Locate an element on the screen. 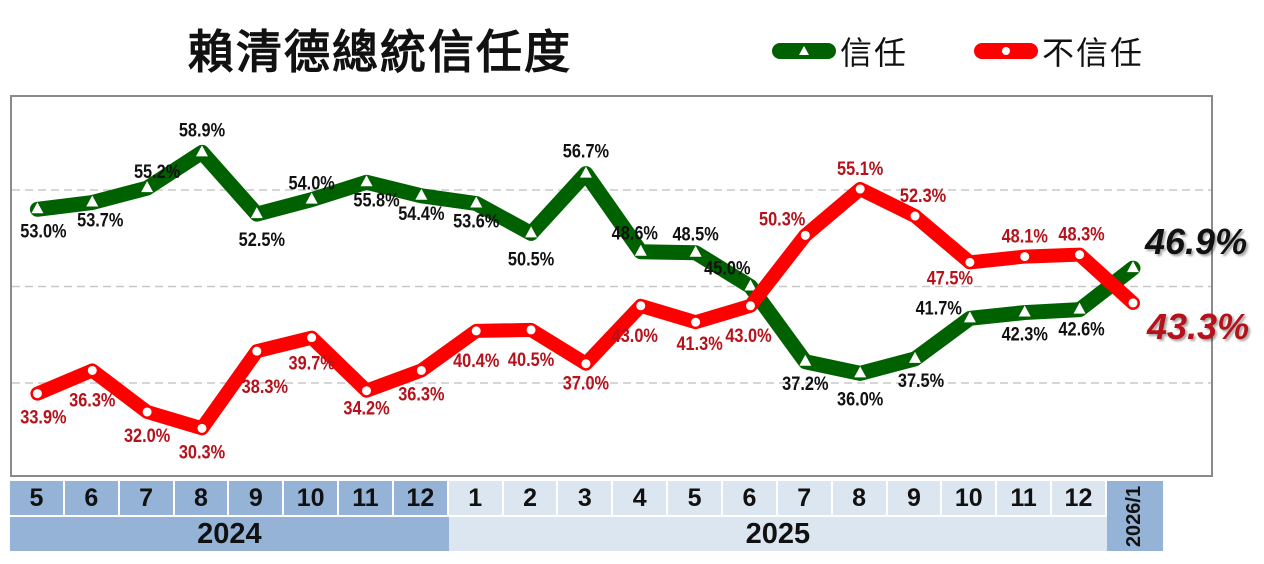 This screenshot has width=1264, height=564. trust-data-label: 53.0% is located at coordinates (43, 230).